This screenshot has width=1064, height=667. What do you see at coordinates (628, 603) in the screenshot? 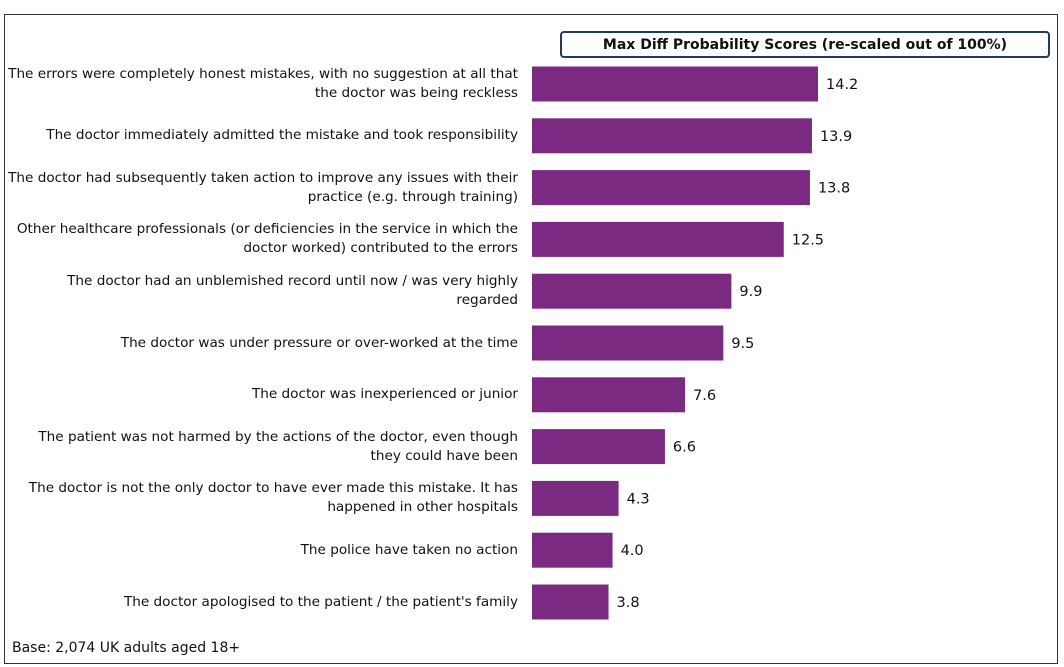
I see `value-label: 3.8` at bounding box center [628, 603].